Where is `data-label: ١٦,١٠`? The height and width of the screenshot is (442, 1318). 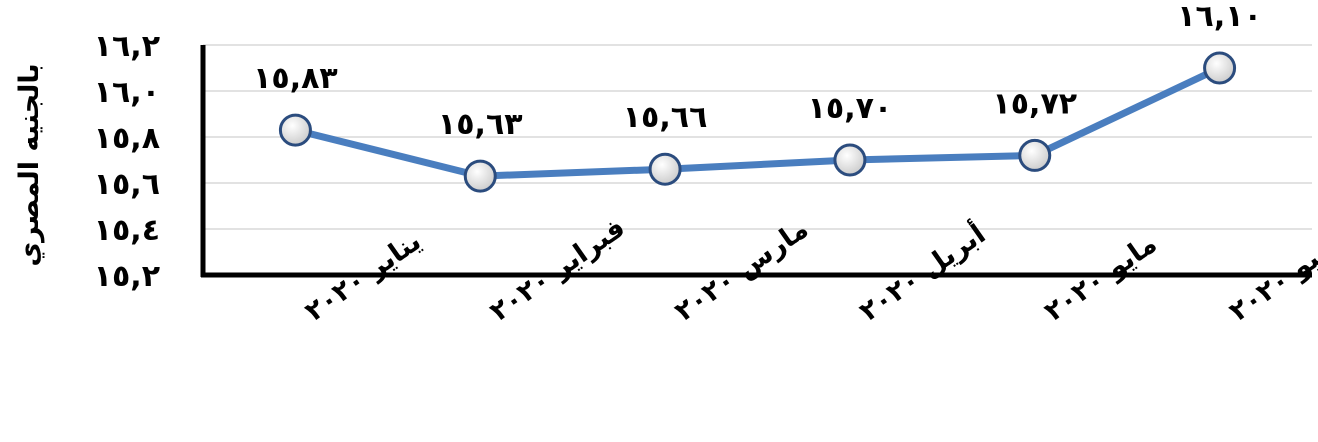
data-label: ١٦,١٠ is located at coordinates (1219, 17).